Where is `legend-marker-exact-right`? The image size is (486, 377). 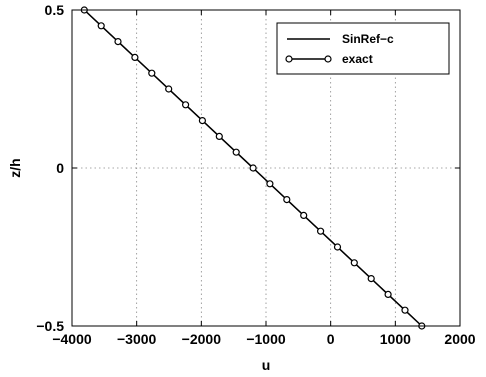 legend-marker-exact-right is located at coordinates (328, 59).